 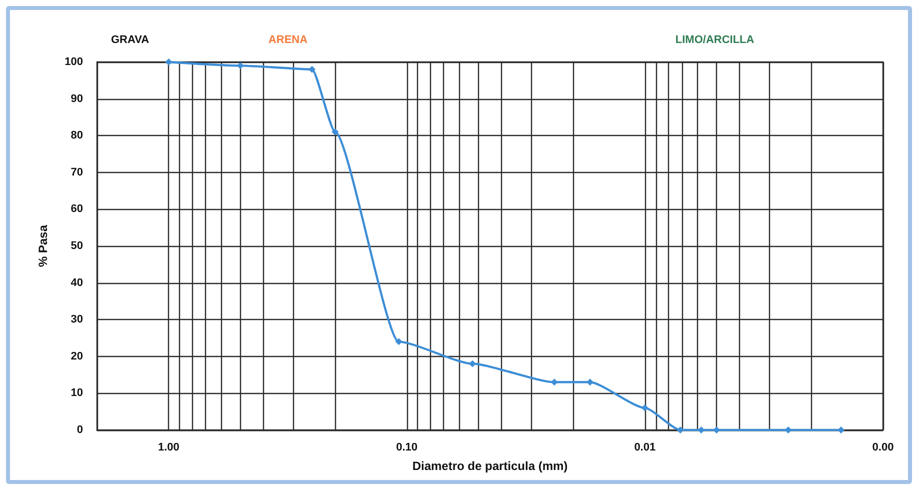 I want to click on y-tick-label: 40, so click(x=76, y=282).